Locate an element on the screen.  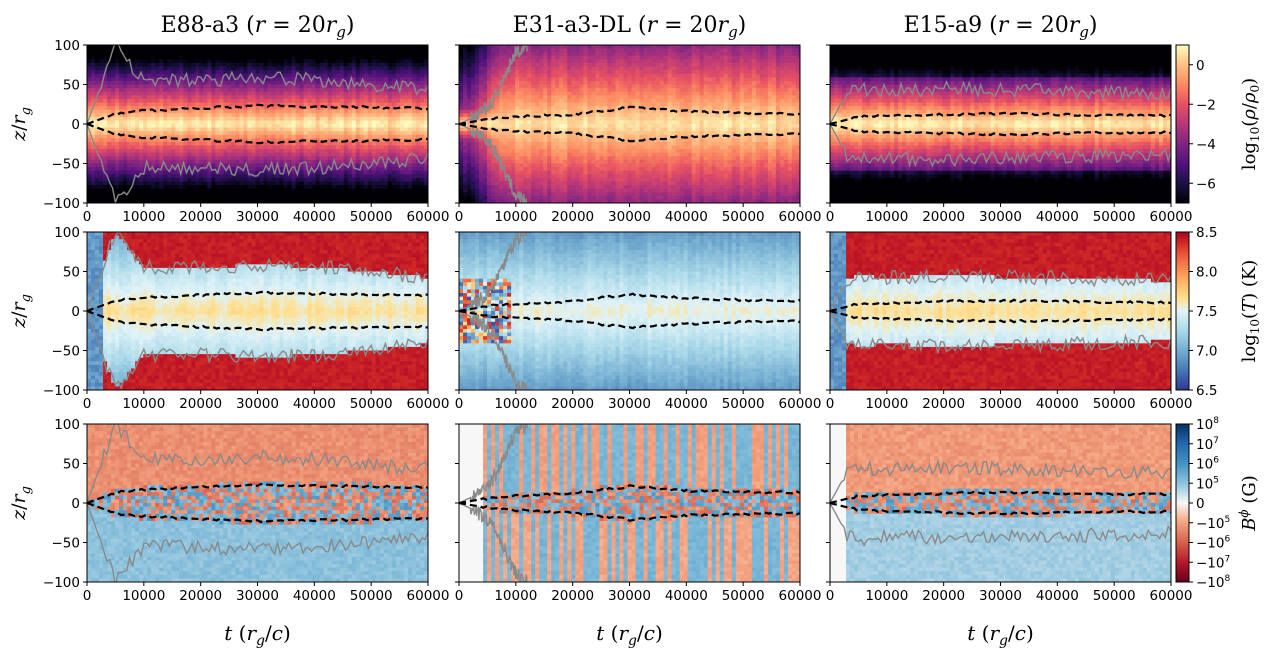
colorbar-label: log10(ρ/ρ0) is located at coordinates (1250, 124).